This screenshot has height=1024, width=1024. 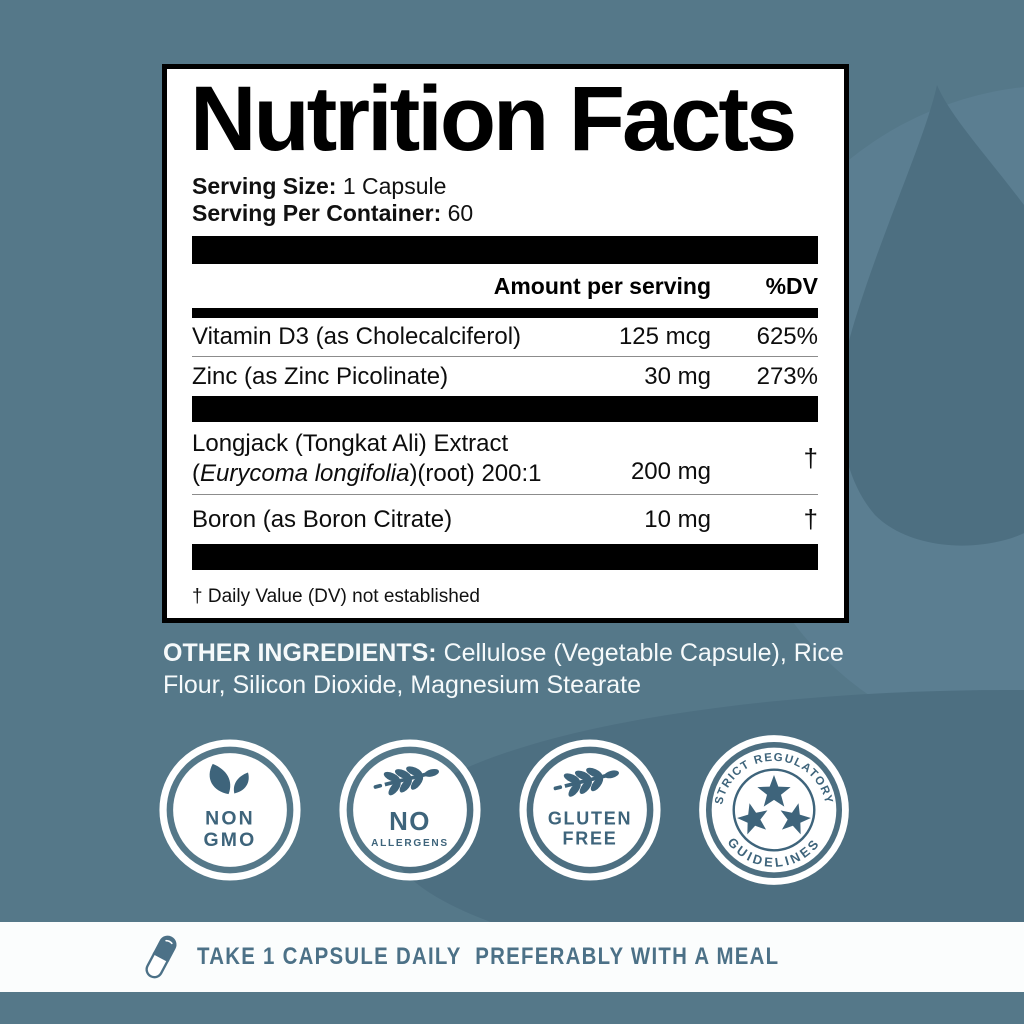 I want to click on badge-no-allergens: NO ALLERGENS, so click(x=410, y=810).